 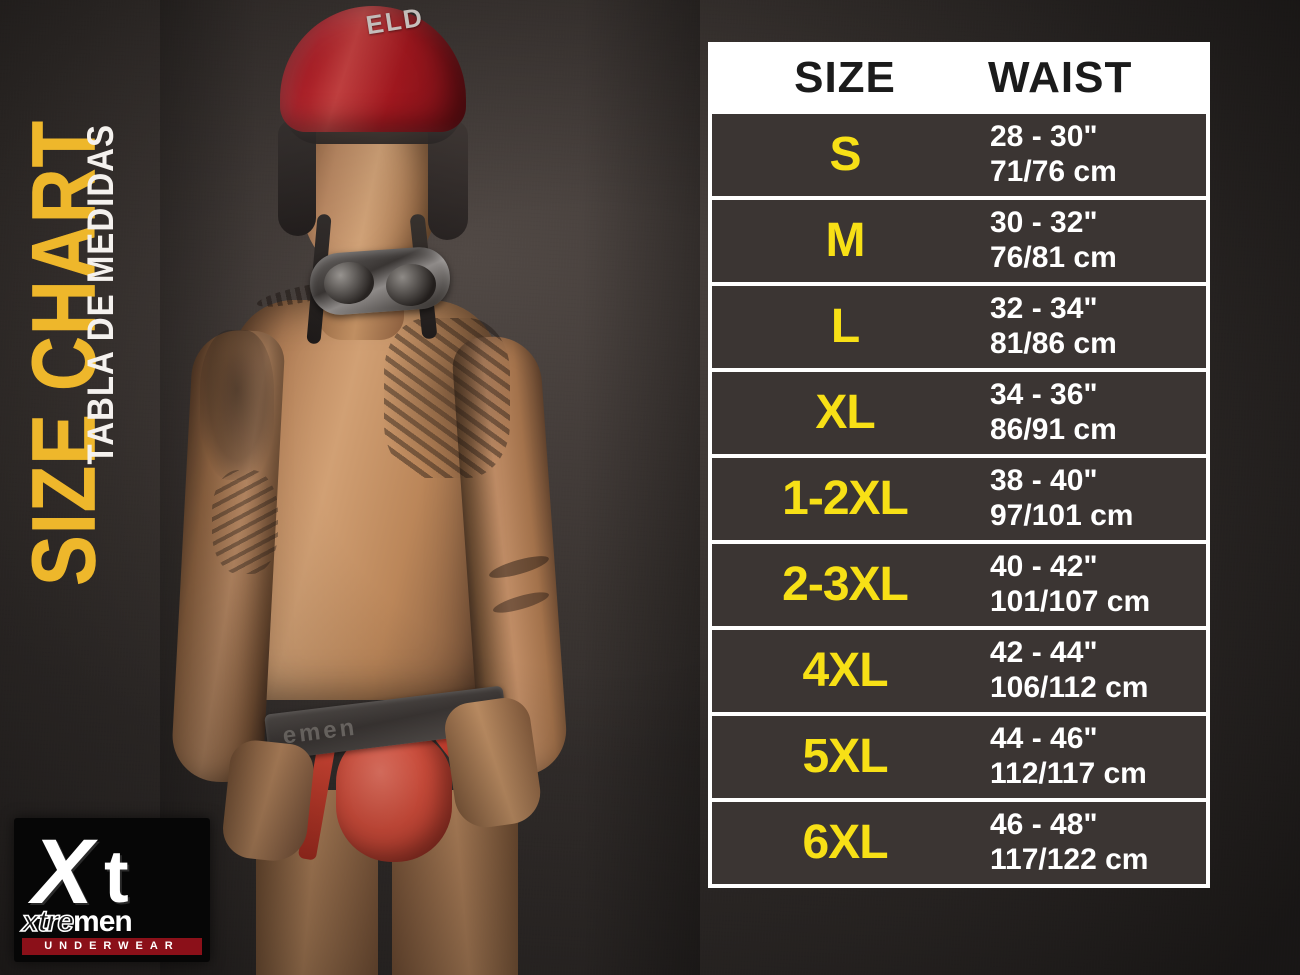 I want to click on table-row: 6XL 46 - 48" 117/122 cm, so click(x=959, y=841).